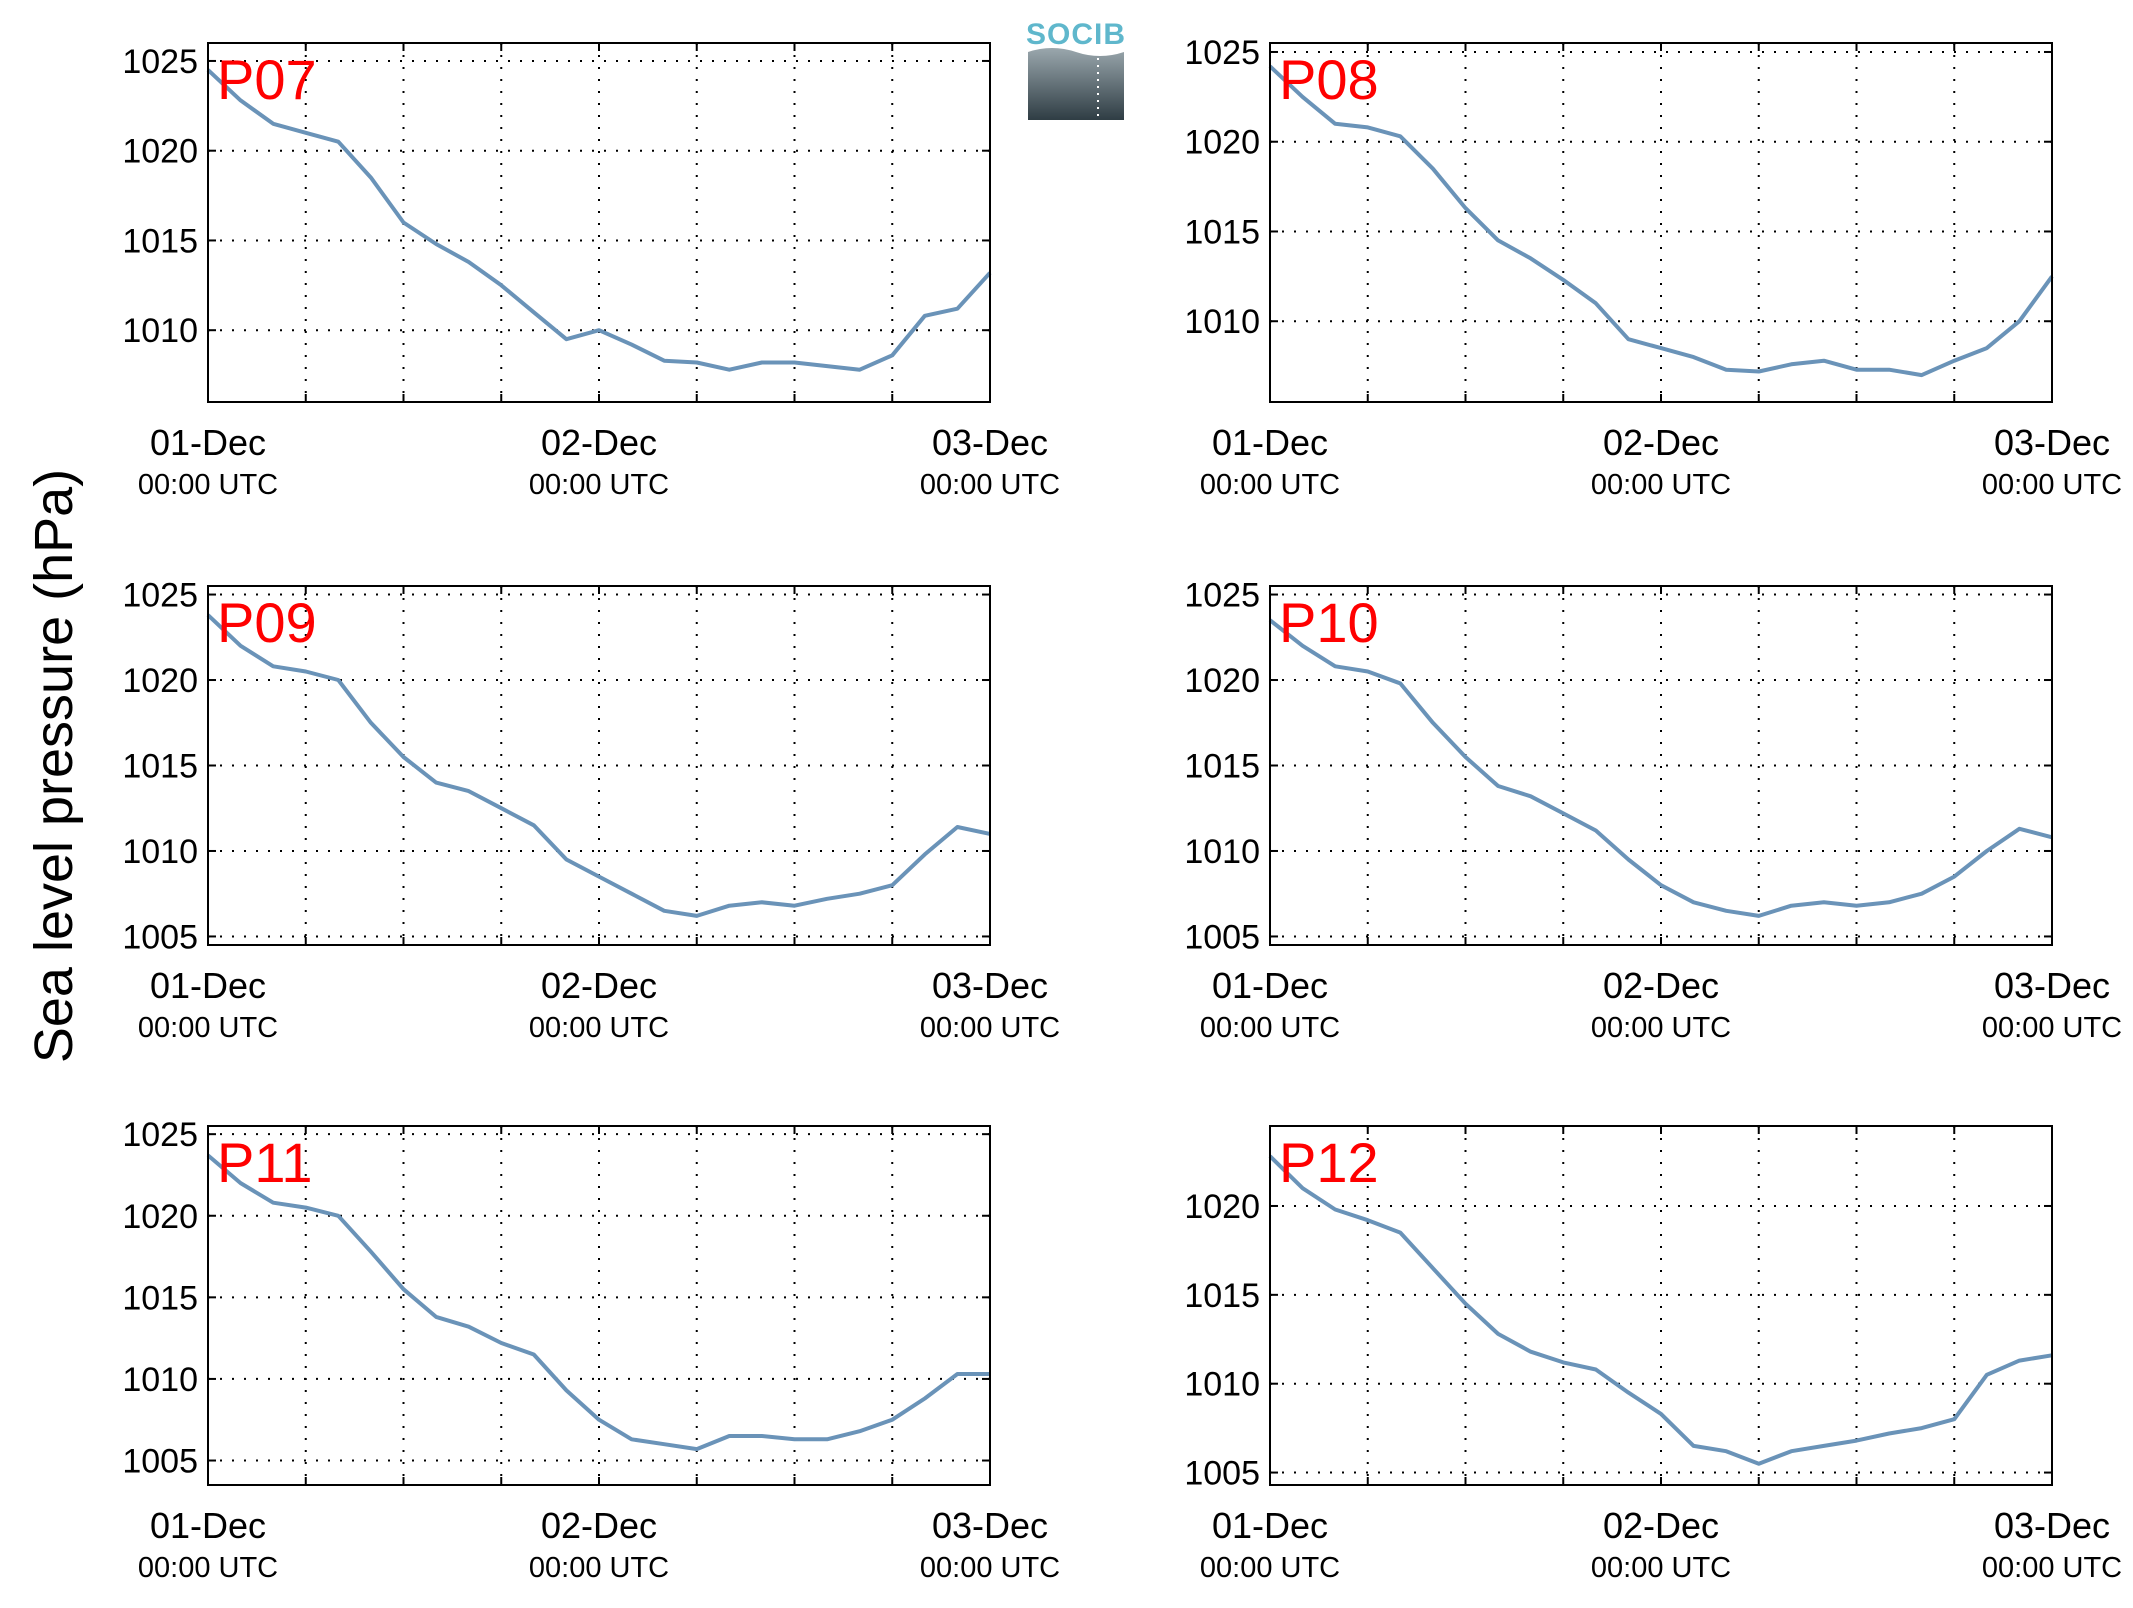 The image size is (2133, 1608). Describe the element at coordinates (54, 766) in the screenshot. I see `y-axis-label: Sea level pressure (hPa)` at that location.